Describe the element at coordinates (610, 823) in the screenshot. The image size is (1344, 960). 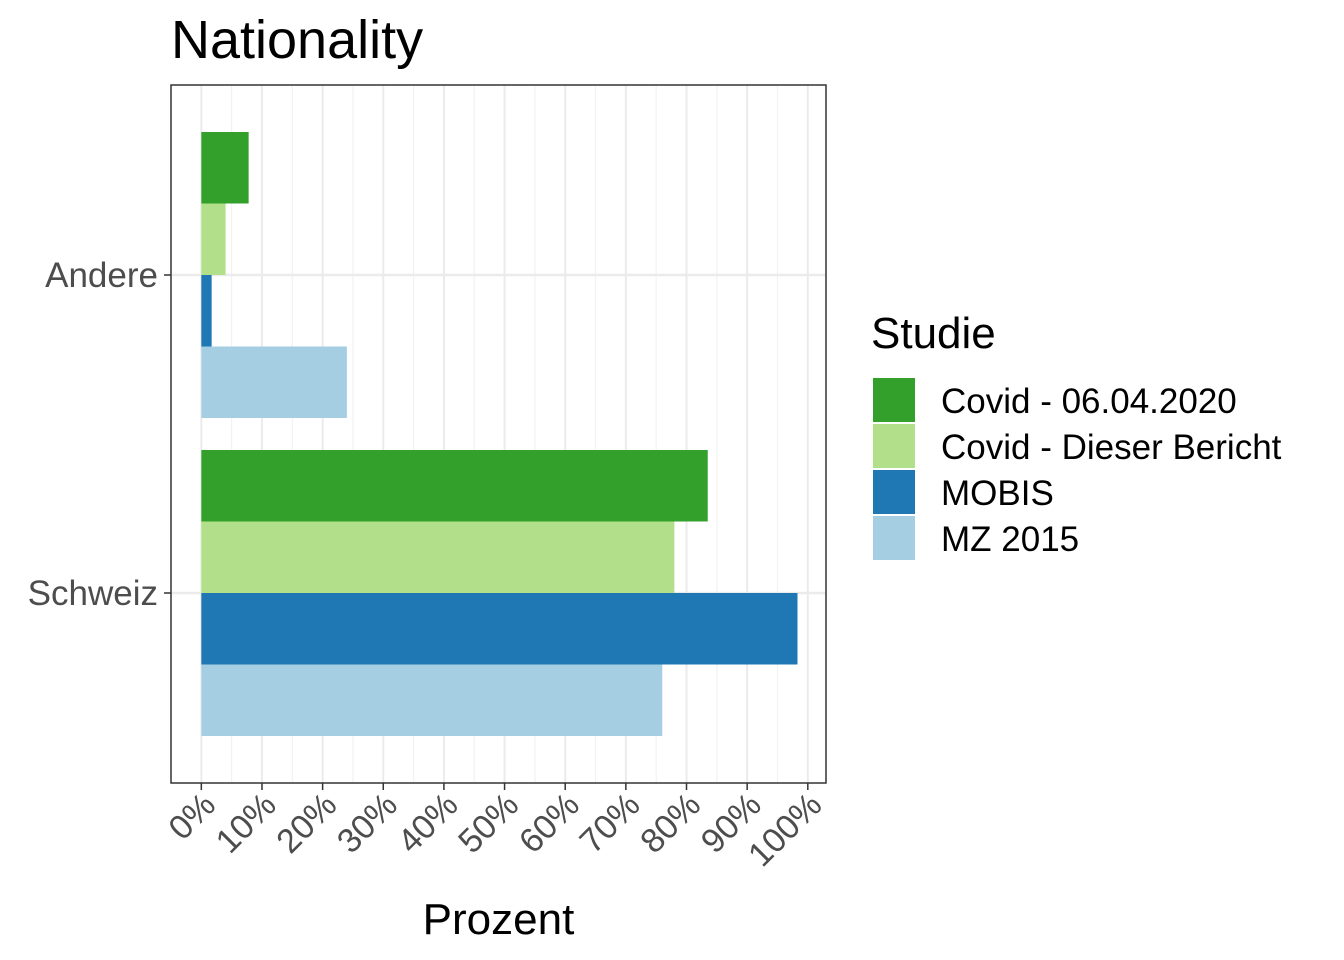
I see `x-tick-label: 70%` at that location.